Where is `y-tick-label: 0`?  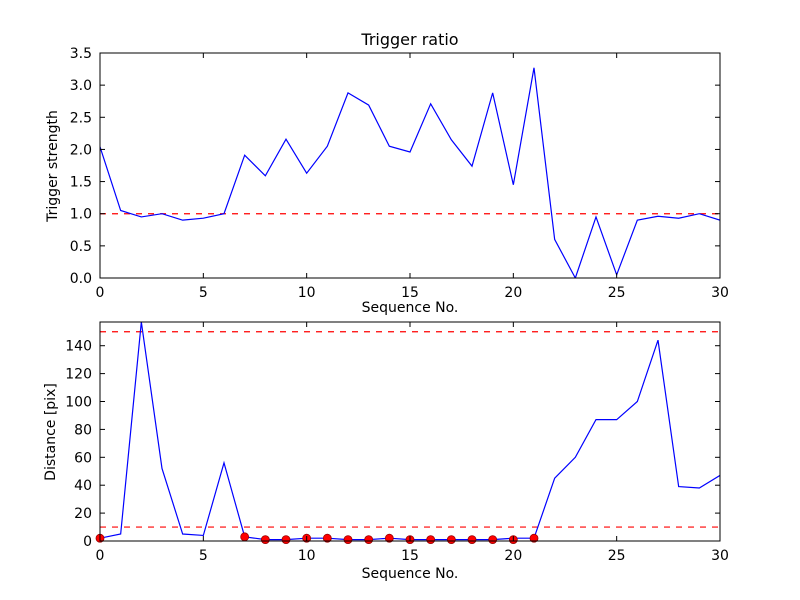 y-tick-label: 0 is located at coordinates (87, 542).